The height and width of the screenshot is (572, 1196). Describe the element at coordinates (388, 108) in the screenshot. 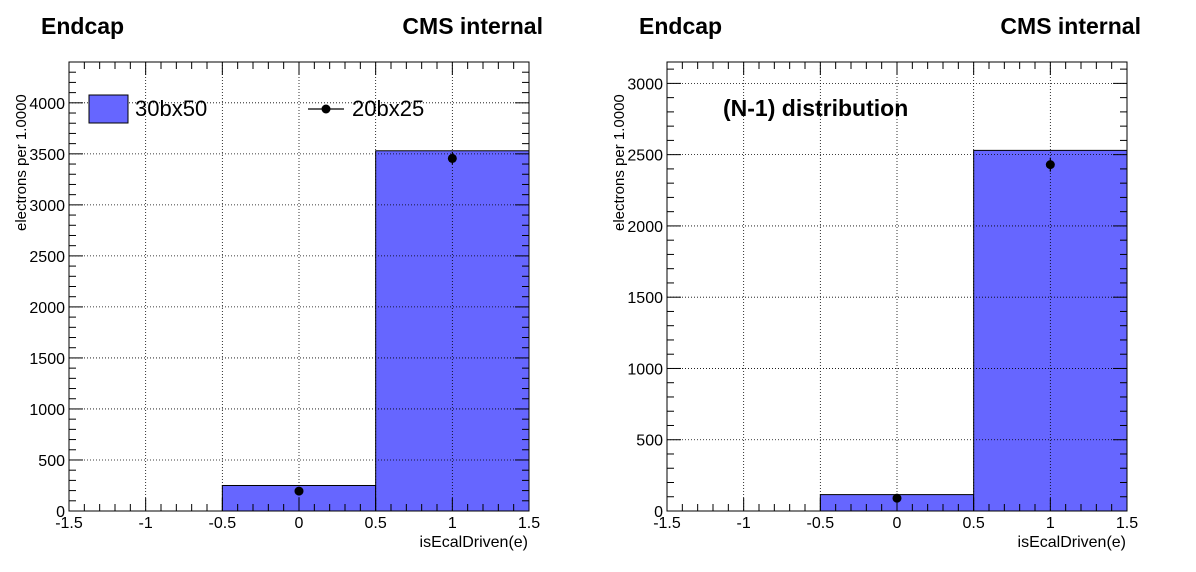

I see `legend-label-20bx25: 20bx25` at that location.